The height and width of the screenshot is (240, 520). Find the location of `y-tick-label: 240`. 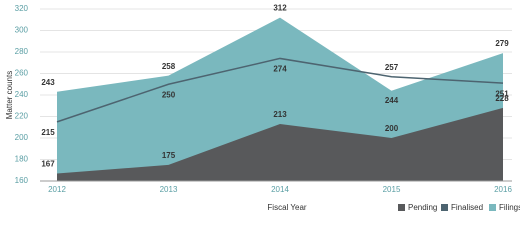

y-tick-label: 240 is located at coordinates (22, 94).